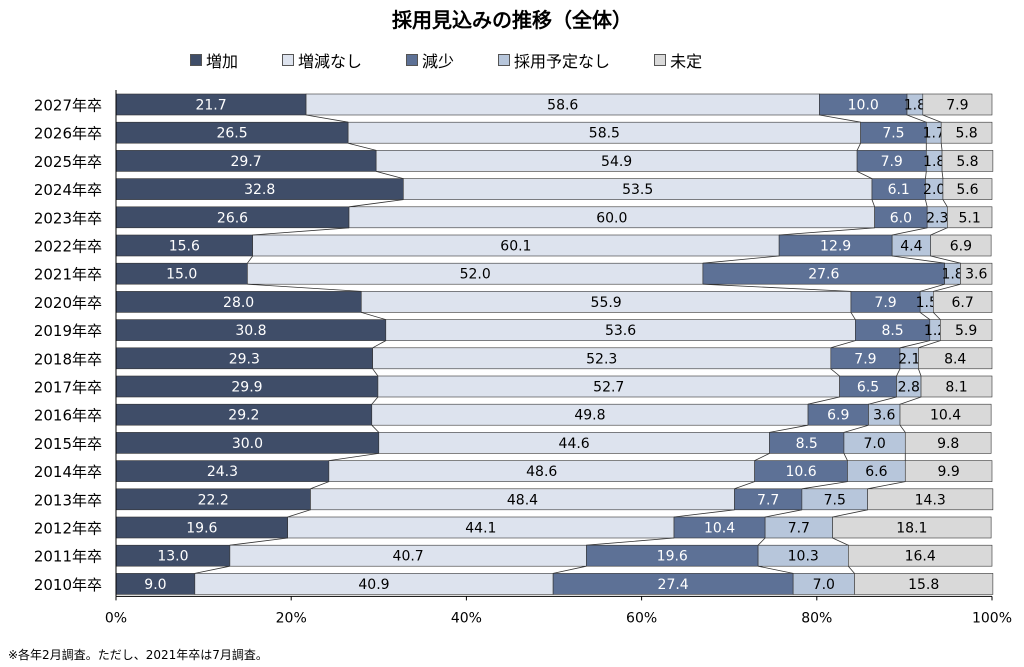  I want to click on data-label: 29.3, so click(244, 359).